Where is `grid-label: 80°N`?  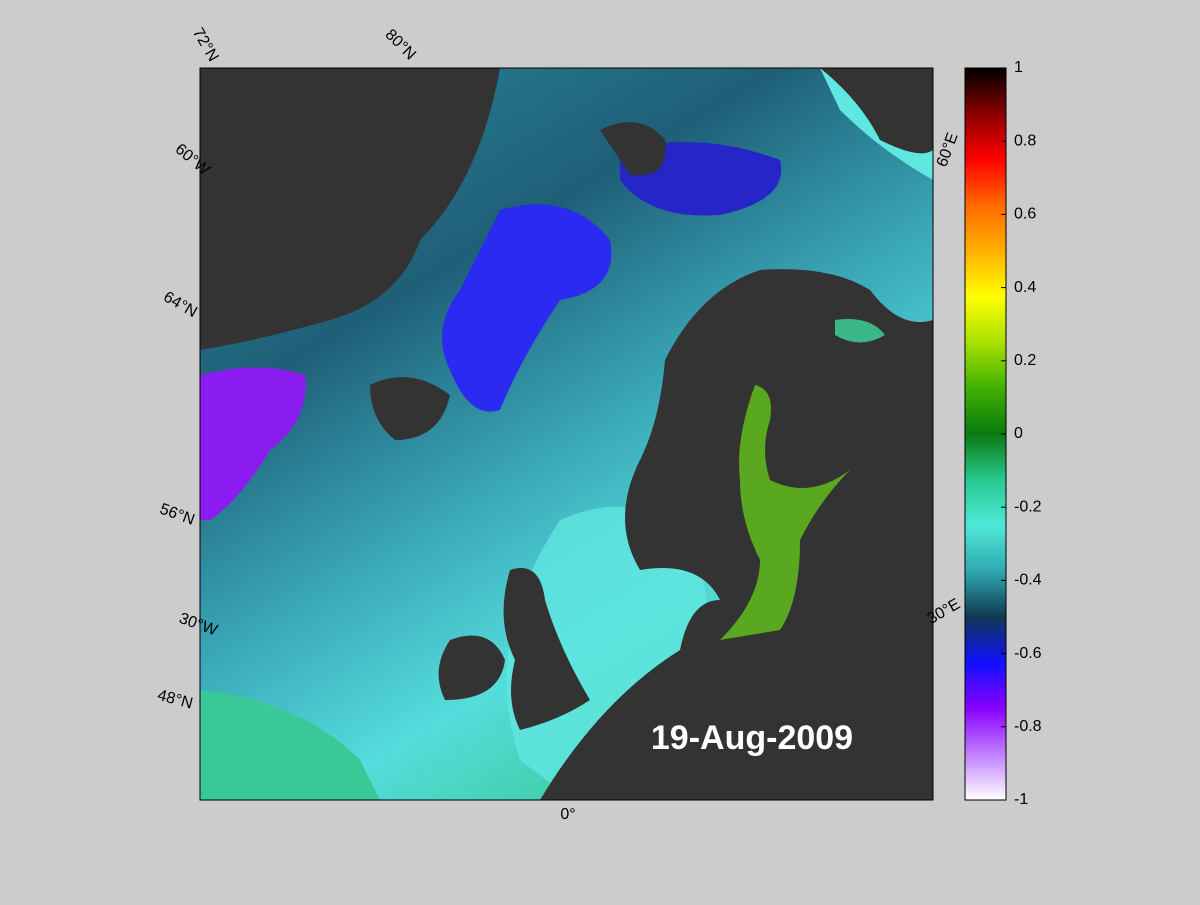 grid-label: 80°N is located at coordinates (400, 44).